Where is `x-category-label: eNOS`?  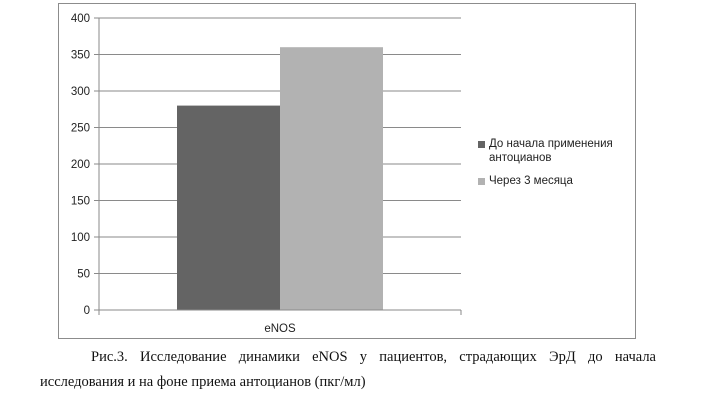 x-category-label: eNOS is located at coordinates (280, 329).